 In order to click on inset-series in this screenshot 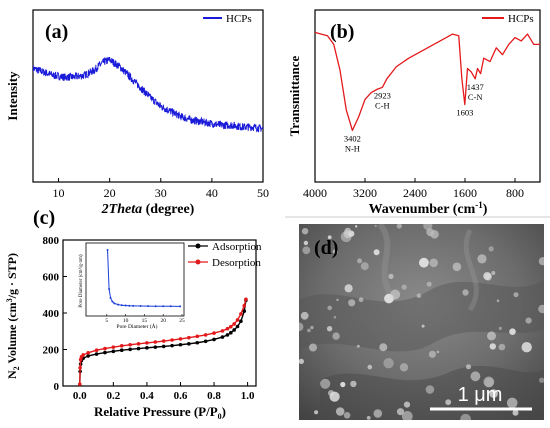, I will do `click(144, 278)`.